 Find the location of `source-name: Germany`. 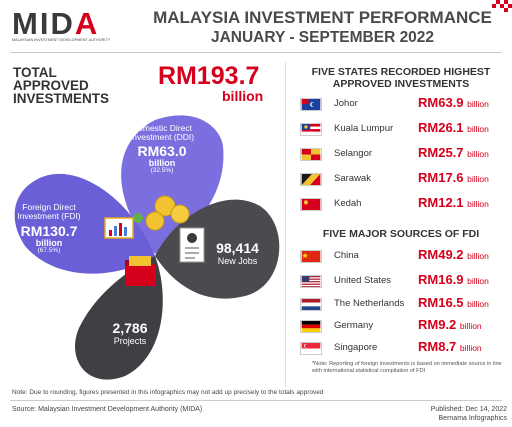

source-name: Germany is located at coordinates (354, 325).